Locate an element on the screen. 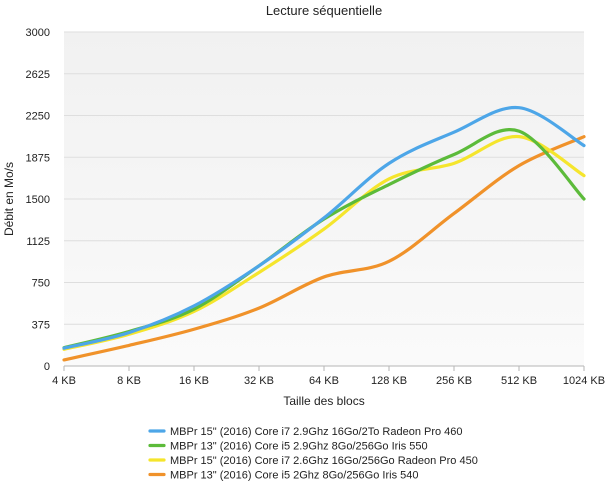 Image resolution: width=608 pixels, height=485 pixels. y-axis-ticks: 0 375 750 1125 1500 1875 2250 2625 3000 is located at coordinates (38, 200).